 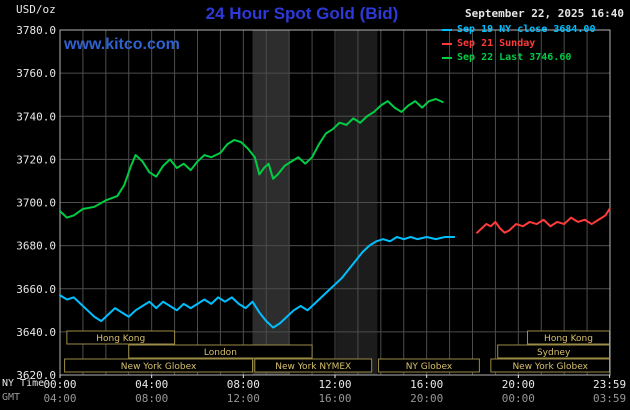 What do you see at coordinates (122, 44) in the screenshot?
I see `kitco-watermark: www.kitco.com` at bounding box center [122, 44].